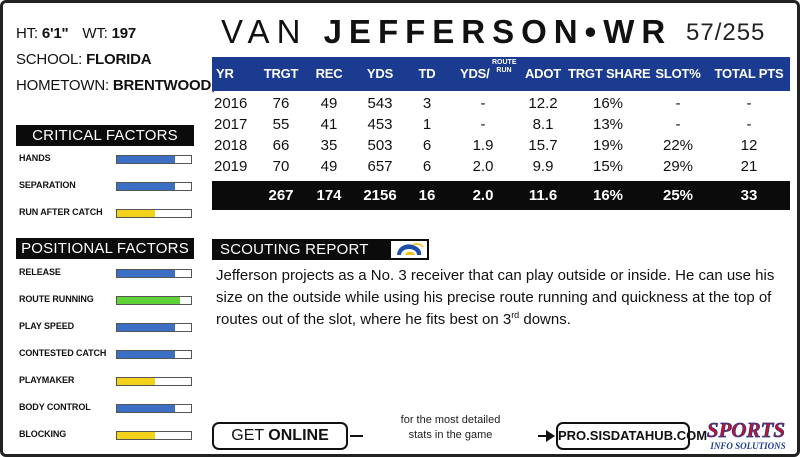 The image size is (800, 457). What do you see at coordinates (749, 73) in the screenshot?
I see `column-header: TOTAL PTS` at bounding box center [749, 73].